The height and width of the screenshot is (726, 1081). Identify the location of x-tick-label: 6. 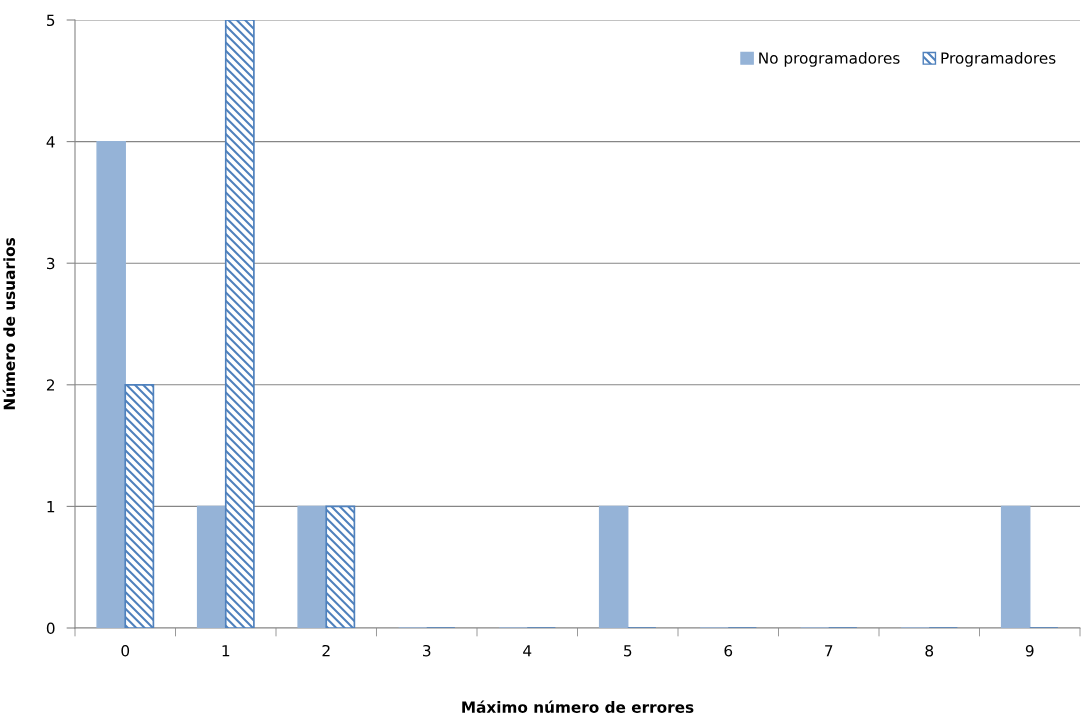
(728, 650).